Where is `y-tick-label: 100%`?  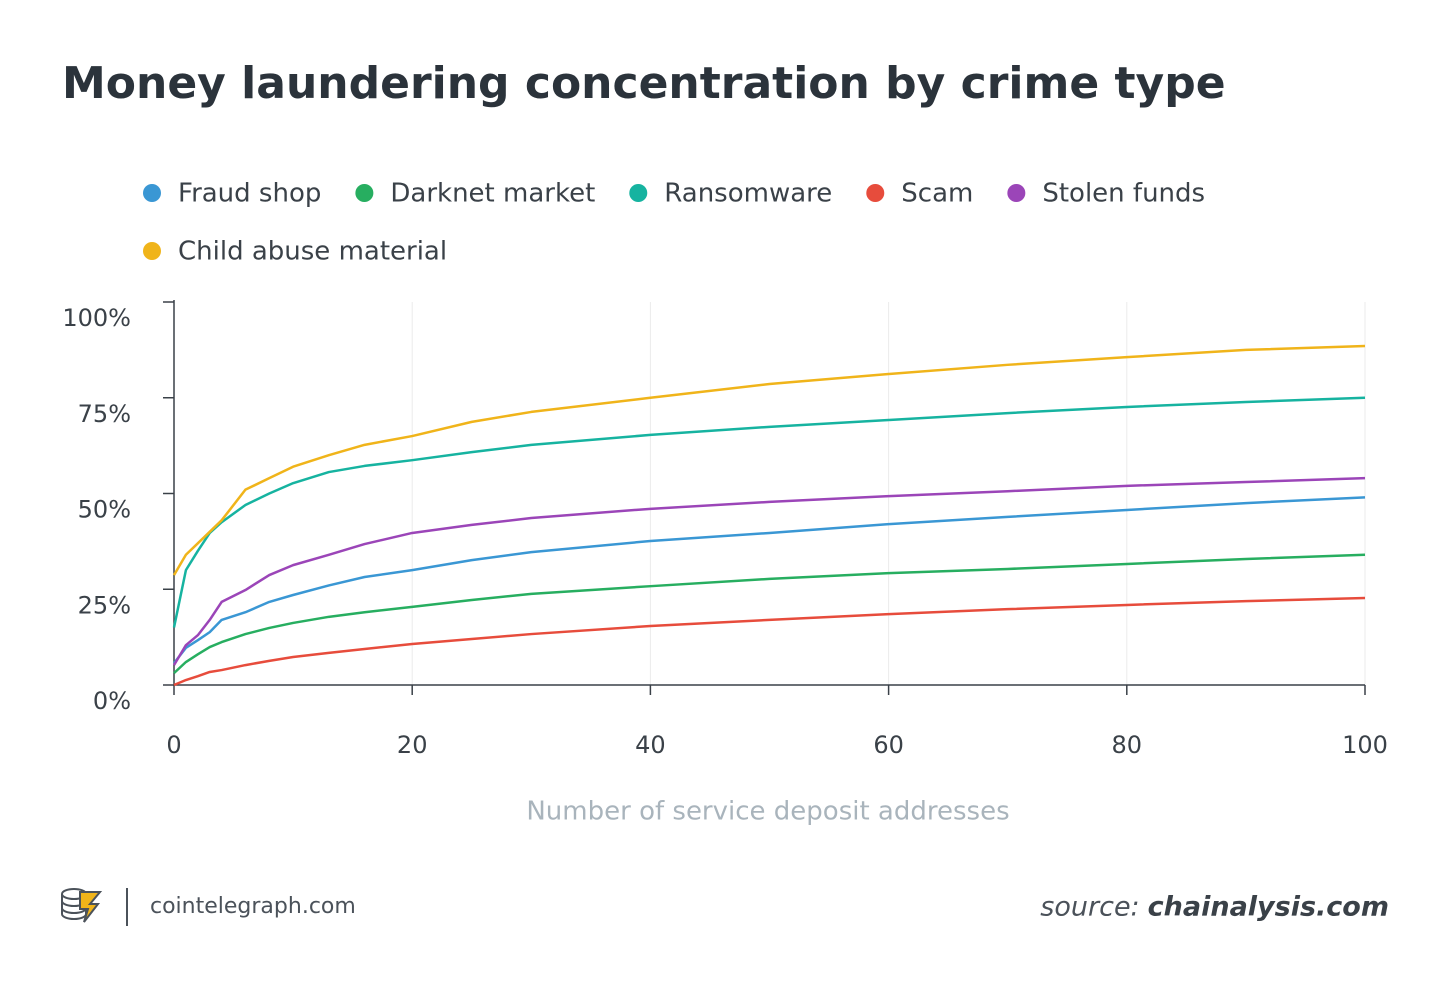 y-tick-label: 100% is located at coordinates (96, 318).